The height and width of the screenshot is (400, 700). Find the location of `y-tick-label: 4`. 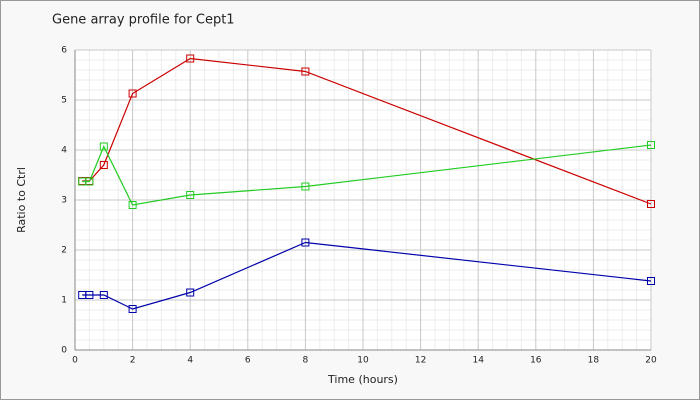

y-tick-label: 4 is located at coordinates (64, 151).